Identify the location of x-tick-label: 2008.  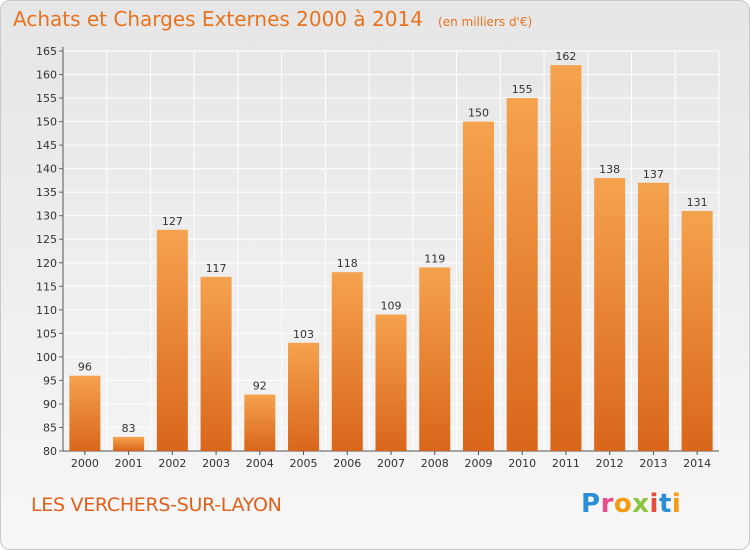
(435, 463).